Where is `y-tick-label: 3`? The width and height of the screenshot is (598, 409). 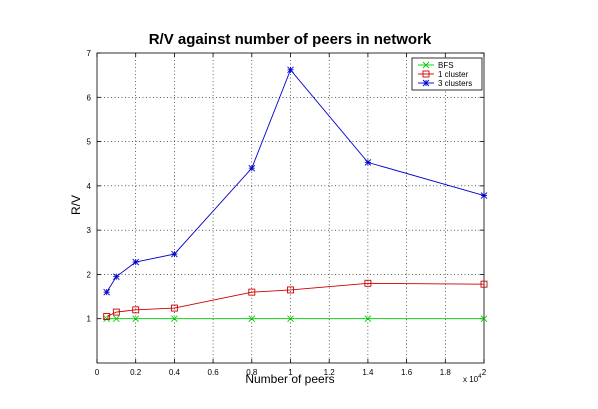 y-tick-label: 3 is located at coordinates (89, 230).